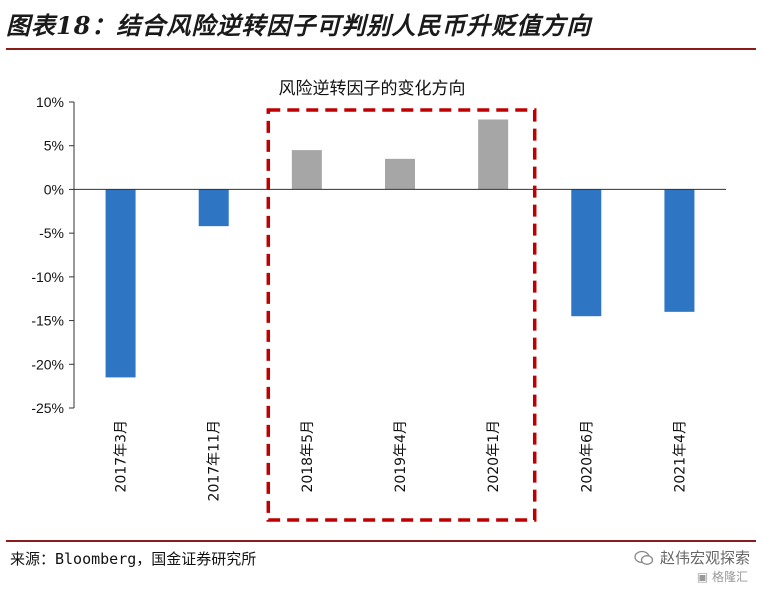  Describe the element at coordinates (644, 558) in the screenshot. I see `wechat-bubble-icon` at that location.